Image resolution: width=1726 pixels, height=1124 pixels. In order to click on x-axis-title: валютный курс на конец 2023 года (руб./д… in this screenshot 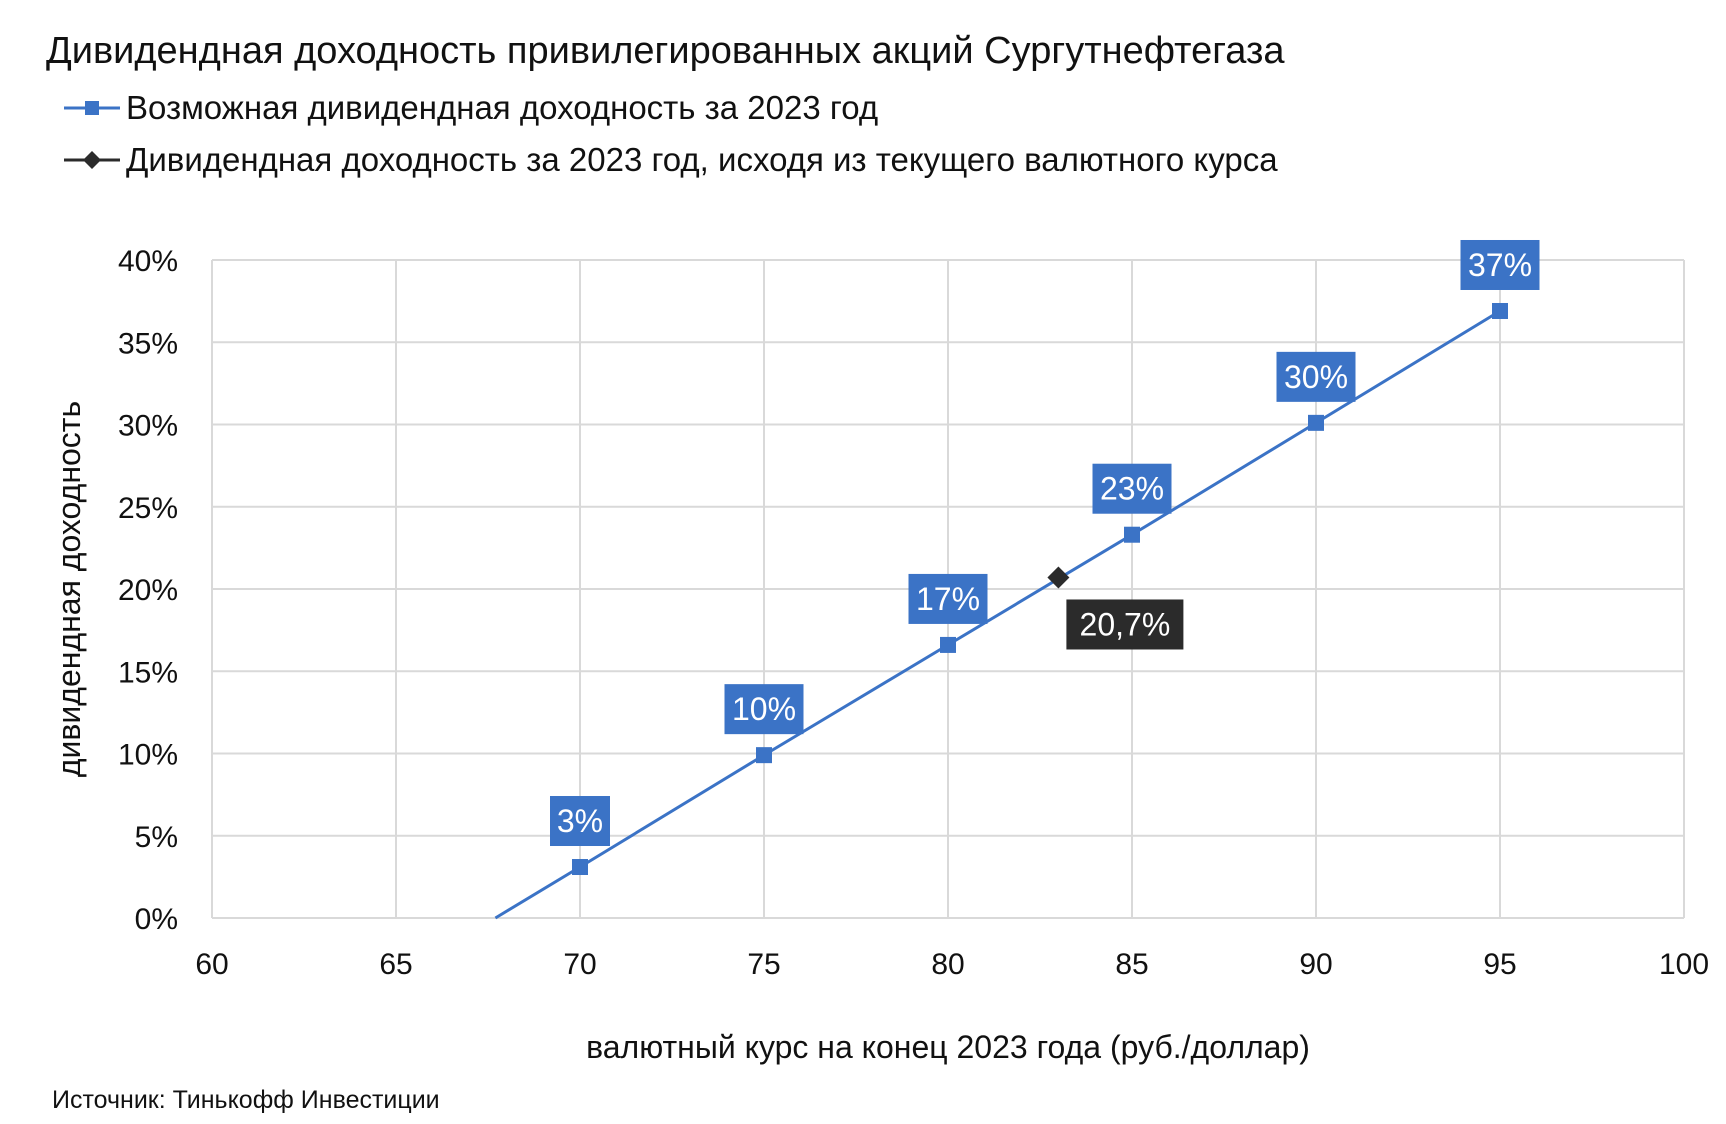, I will do `click(948, 1047)`.